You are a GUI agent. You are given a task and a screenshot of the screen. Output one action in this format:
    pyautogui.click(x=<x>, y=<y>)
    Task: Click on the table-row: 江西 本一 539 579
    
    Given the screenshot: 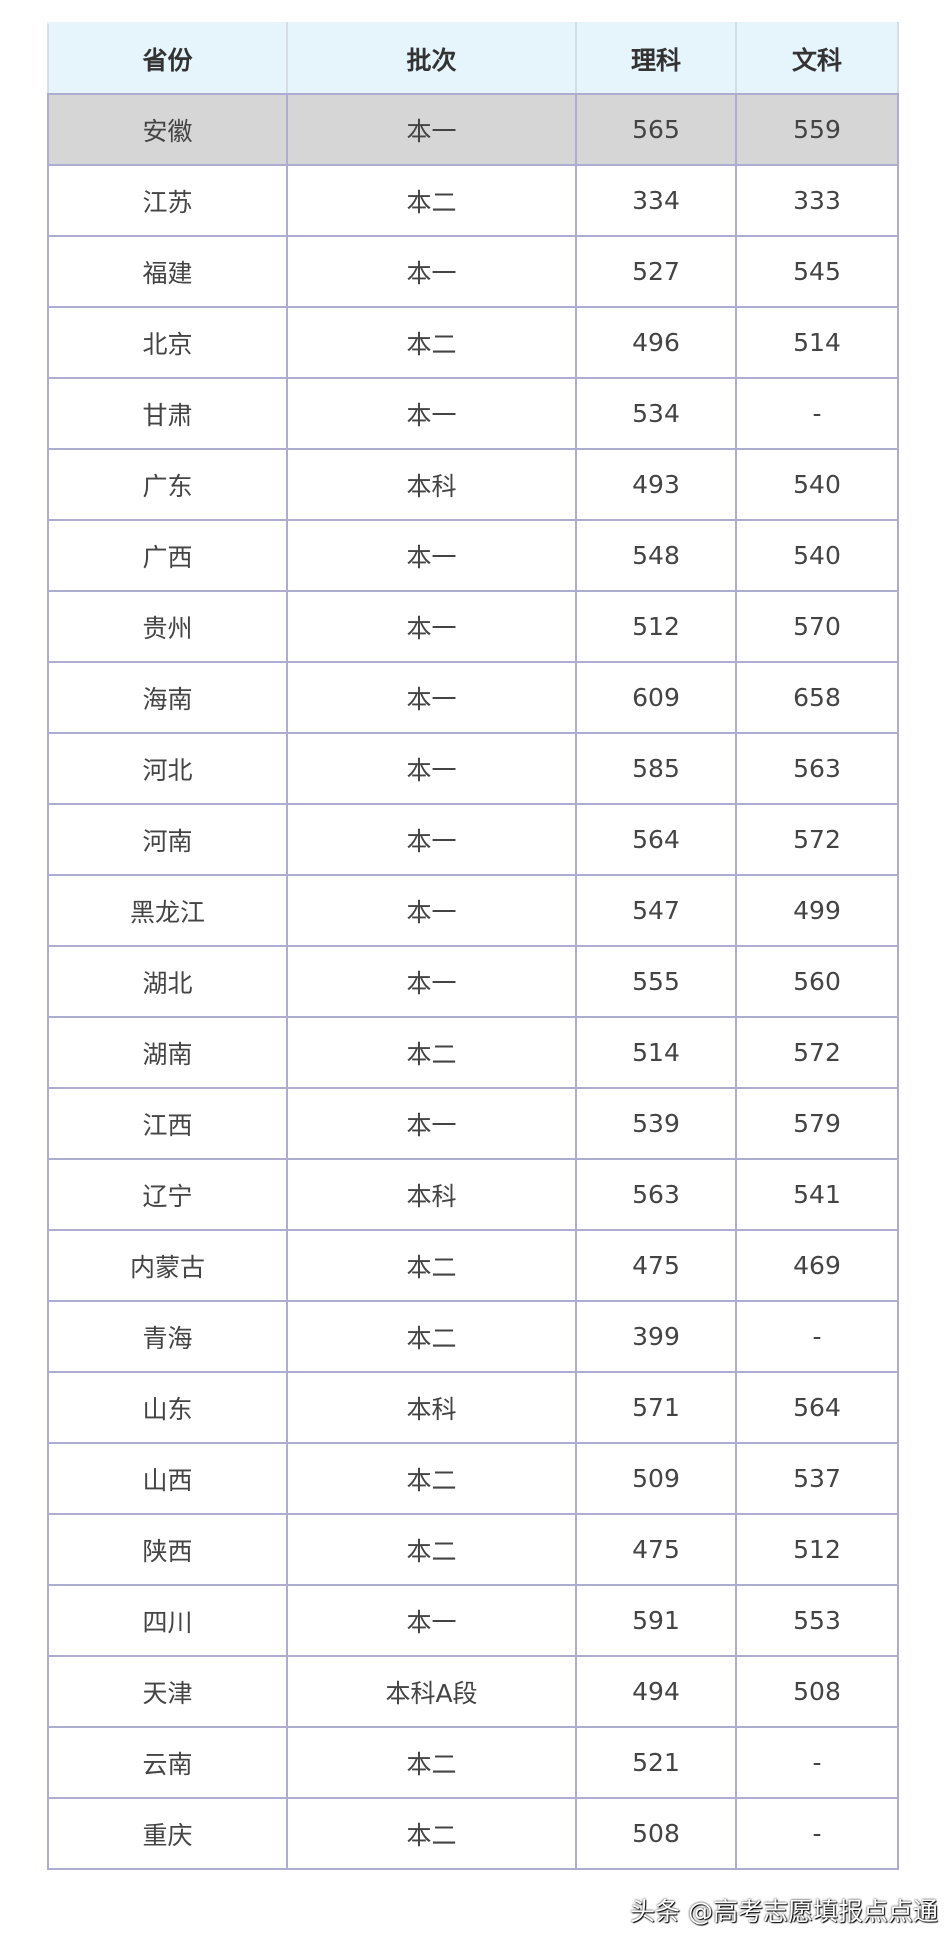 What is the action you would take?
    pyautogui.click(x=473, y=1123)
    